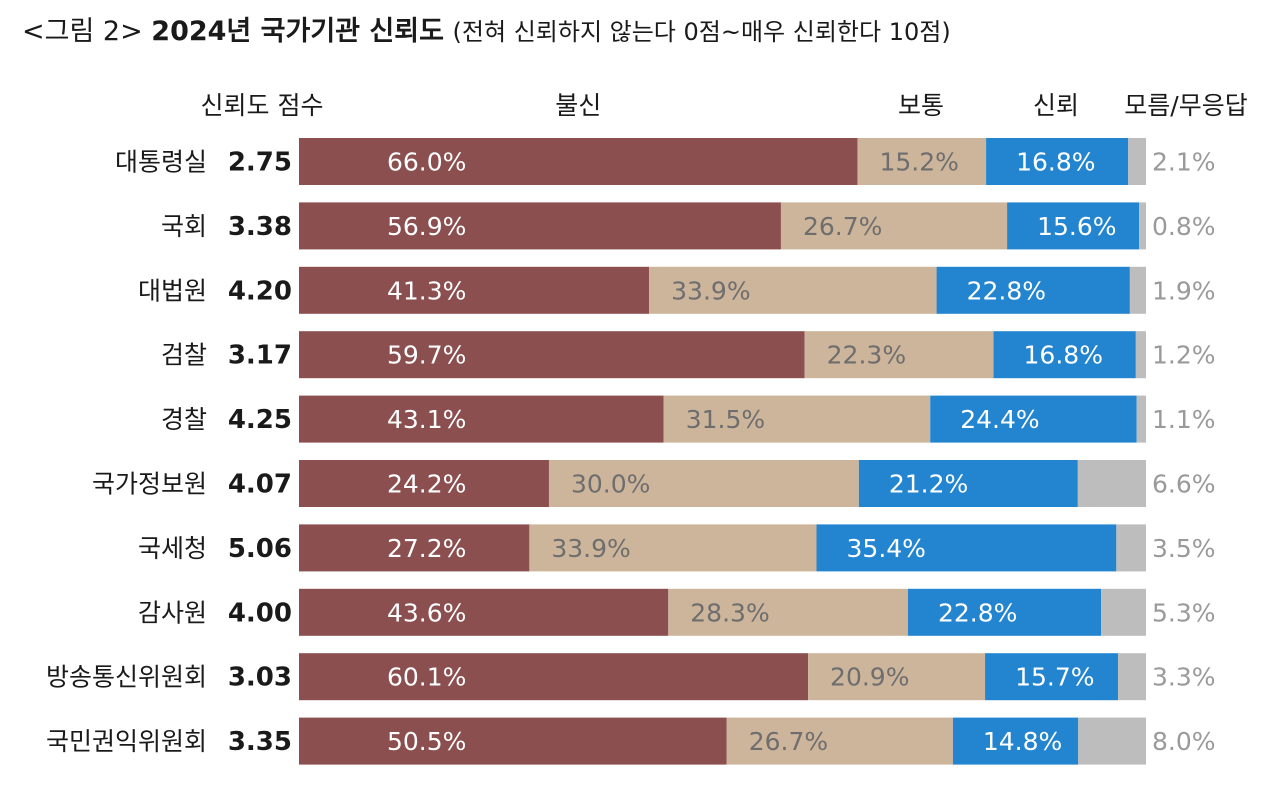  Describe the element at coordinates (928, 484) in the screenshot. I see `data-label-trust: 21.2%` at that location.